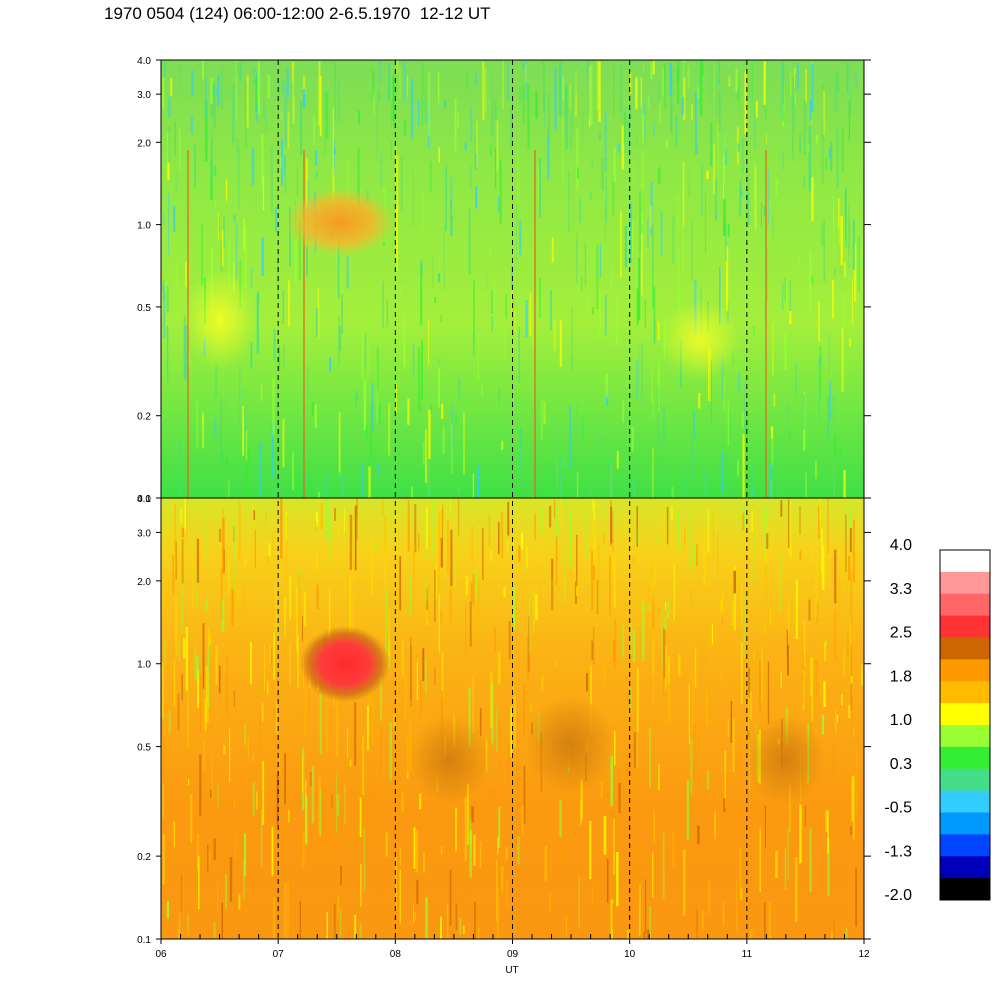 This screenshot has height=1000, width=1000. What do you see at coordinates (396, 954) in the screenshot?
I see `x-tick-label: 08` at bounding box center [396, 954].